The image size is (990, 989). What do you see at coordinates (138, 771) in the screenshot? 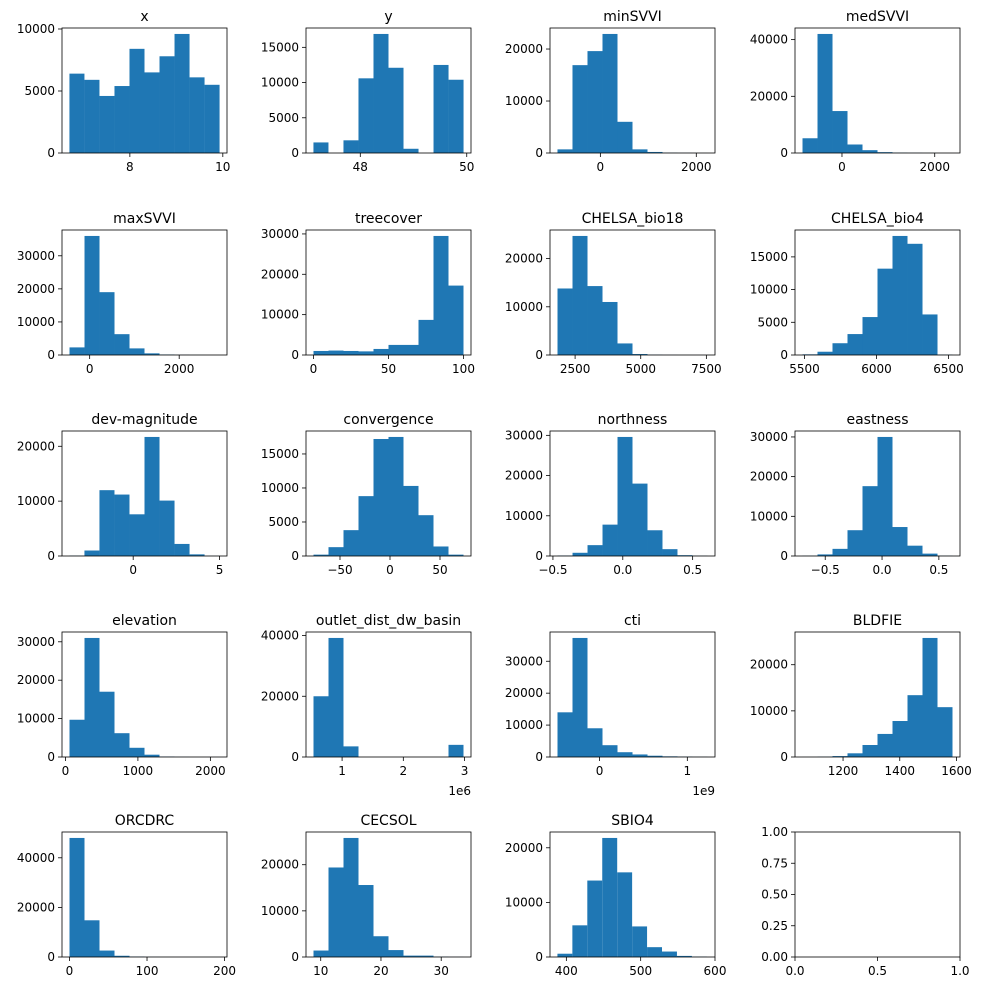
I see `x-tick-label: 1000` at bounding box center [138, 771].